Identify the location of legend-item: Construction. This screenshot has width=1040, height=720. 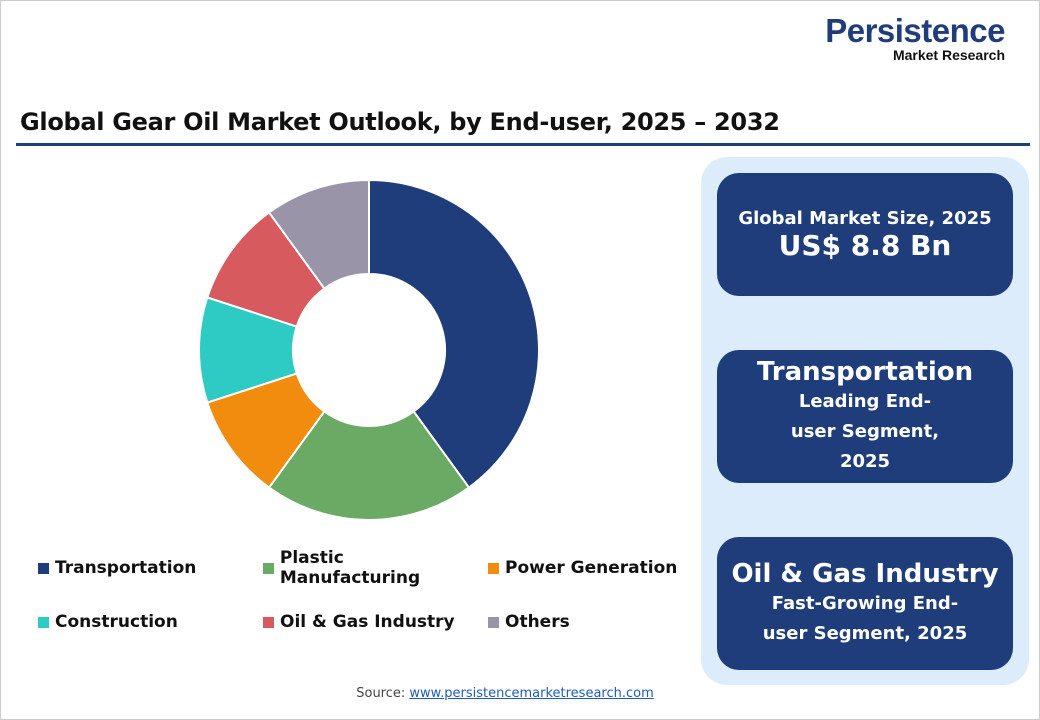
(150, 622).